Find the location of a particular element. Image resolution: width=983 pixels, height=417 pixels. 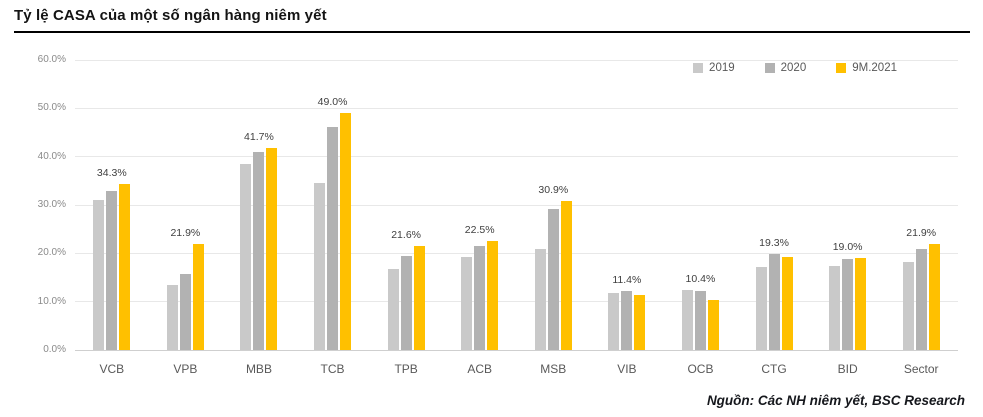

legend-swatch-9M.2021 is located at coordinates (841, 68).